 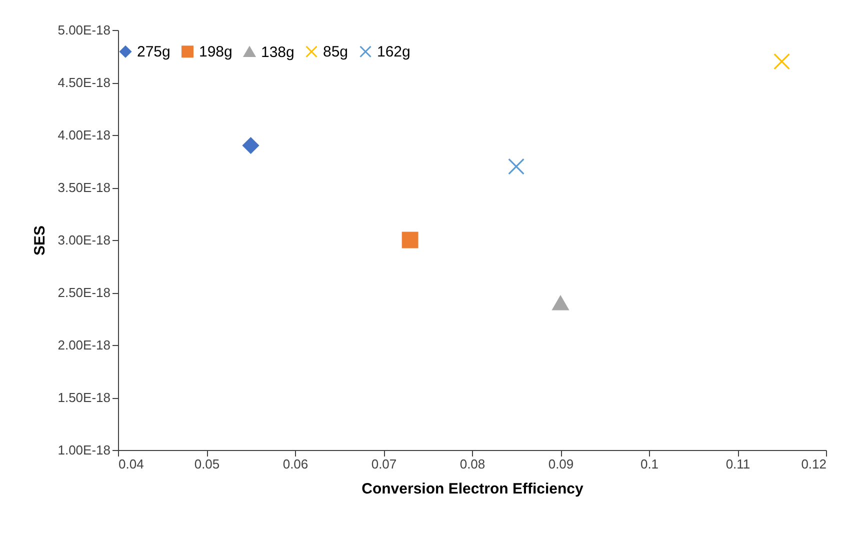 What do you see at coordinates (277, 52) in the screenshot?
I see `legend-label: 138g` at bounding box center [277, 52].